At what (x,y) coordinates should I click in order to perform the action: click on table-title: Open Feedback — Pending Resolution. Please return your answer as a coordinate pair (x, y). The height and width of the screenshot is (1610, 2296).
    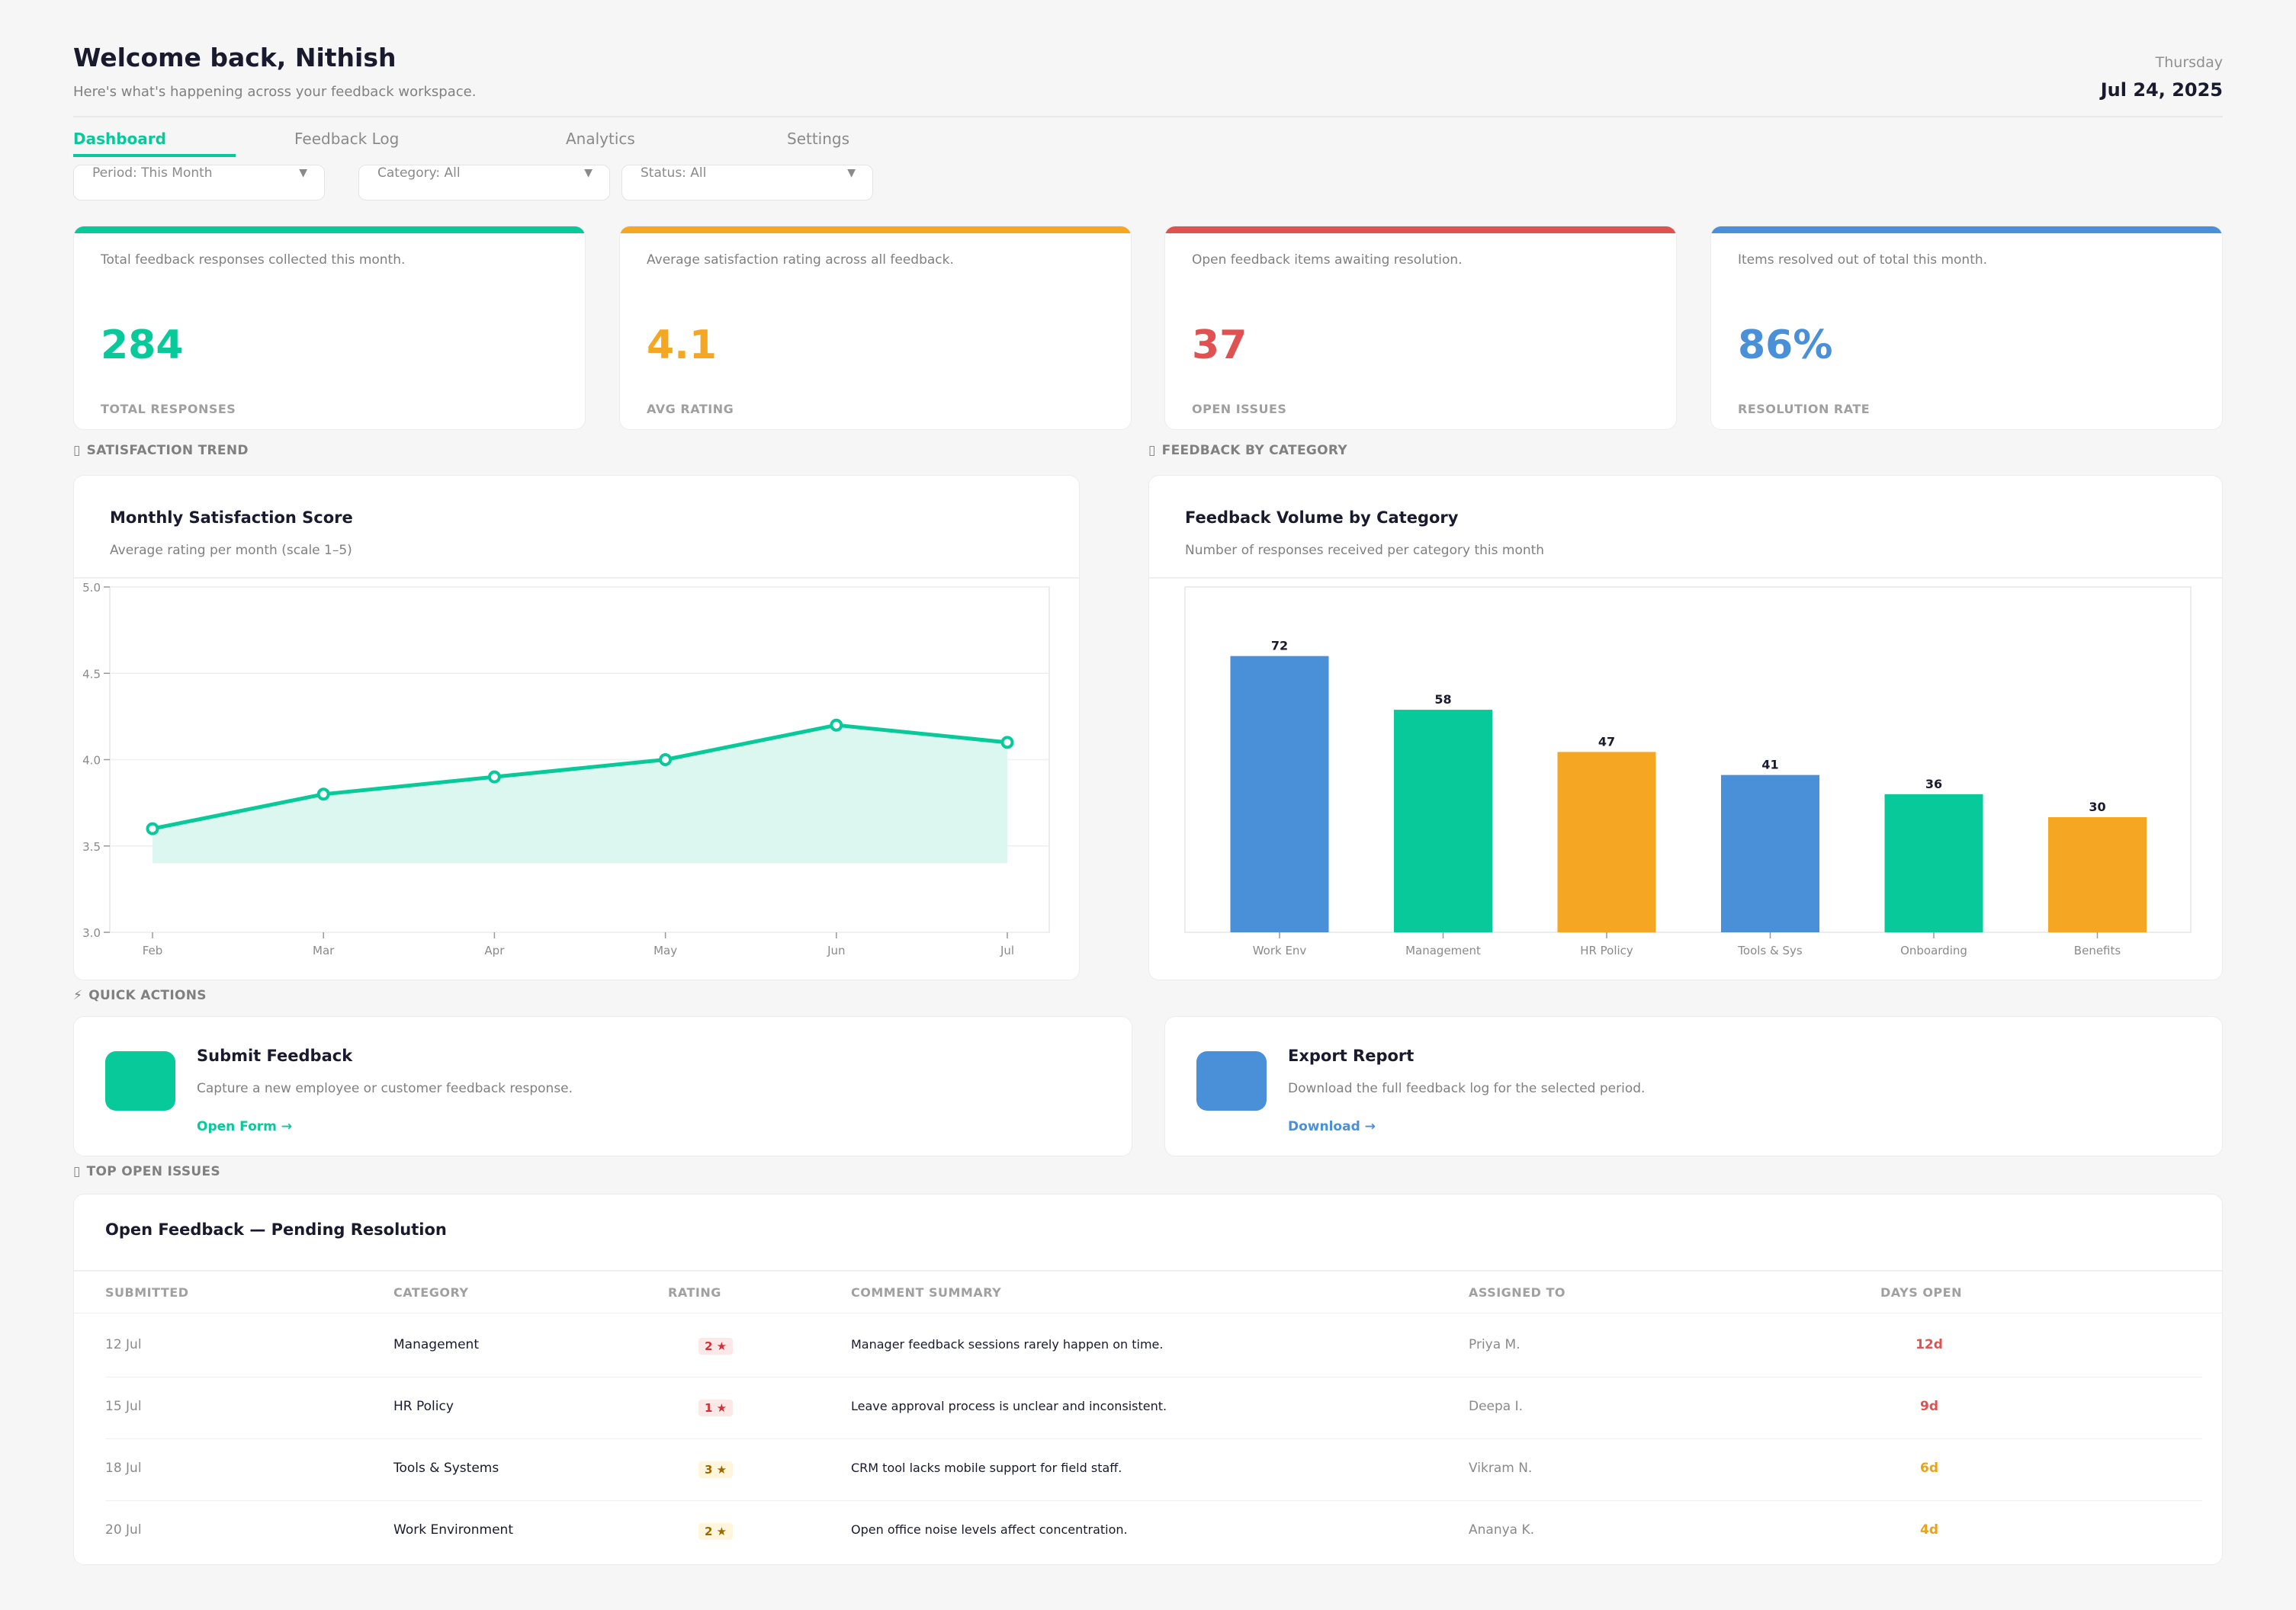
    Looking at the image, I should click on (276, 1229).